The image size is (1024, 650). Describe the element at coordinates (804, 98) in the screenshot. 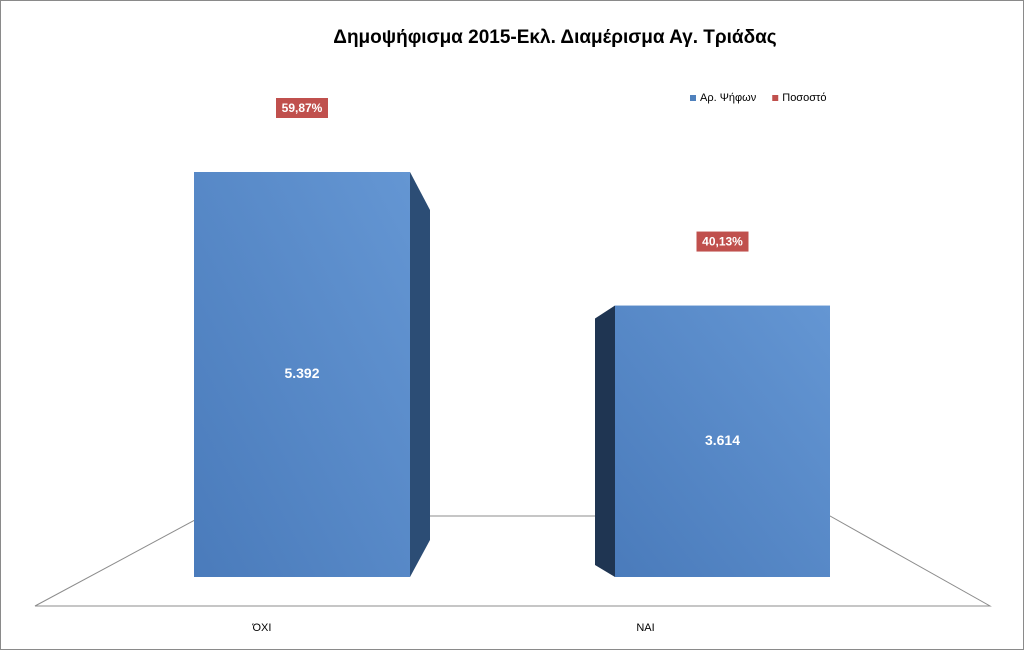

I see `legend-label: Ποσοστό` at that location.